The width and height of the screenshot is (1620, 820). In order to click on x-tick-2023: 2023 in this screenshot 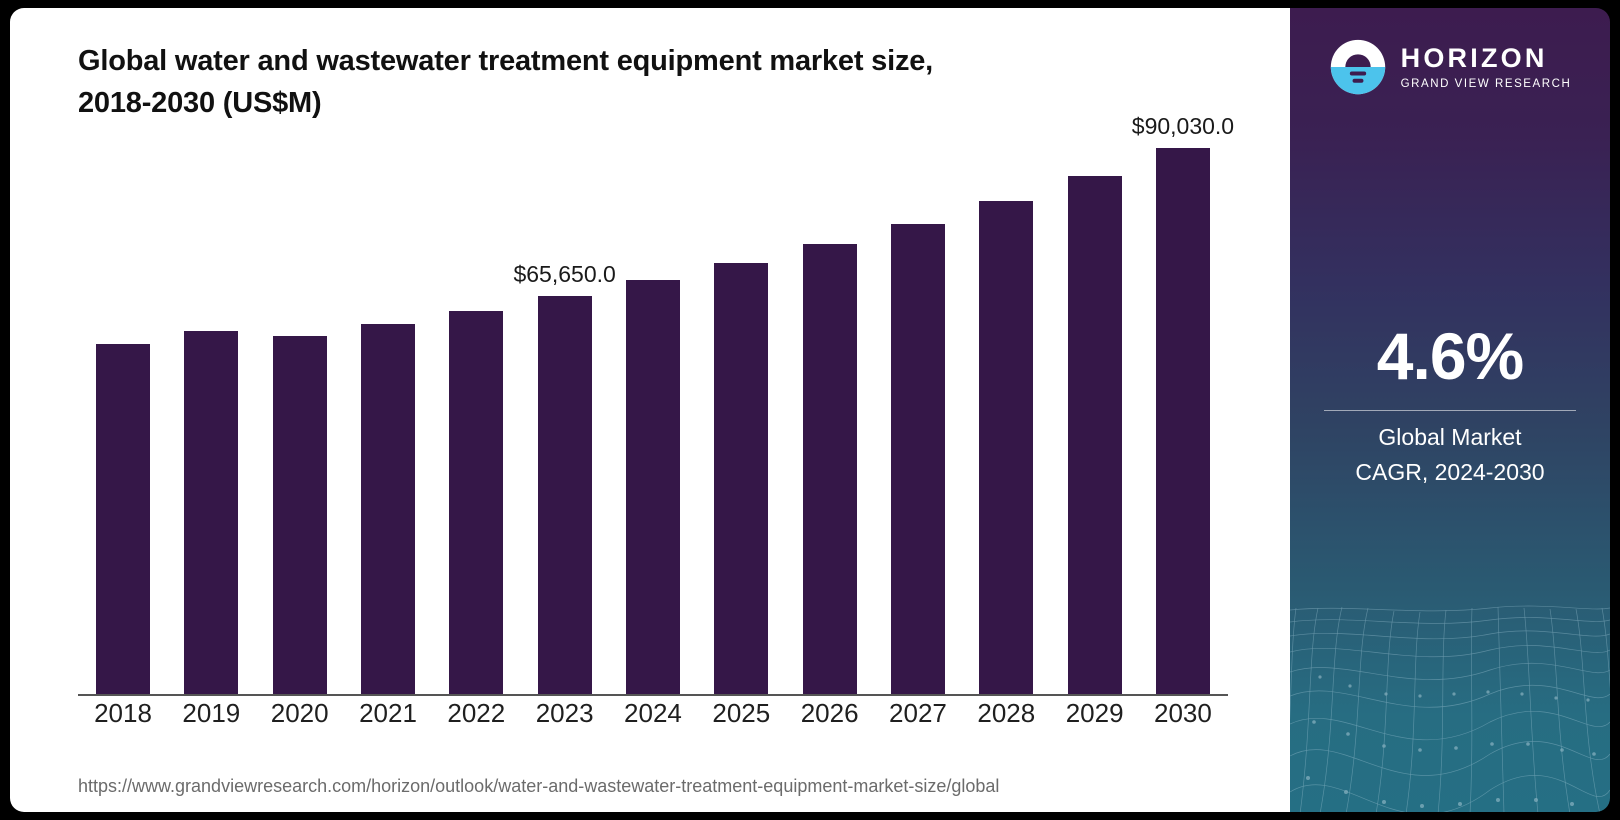, I will do `click(564, 713)`.